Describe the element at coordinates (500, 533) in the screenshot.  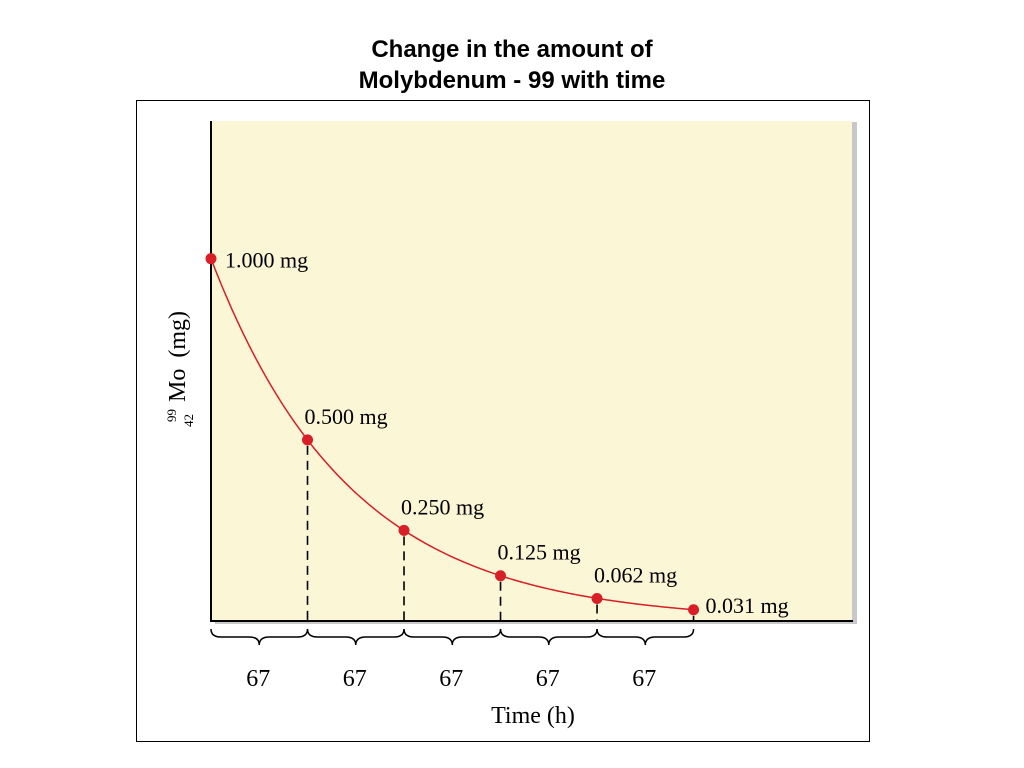
I see `drop-lines` at that location.